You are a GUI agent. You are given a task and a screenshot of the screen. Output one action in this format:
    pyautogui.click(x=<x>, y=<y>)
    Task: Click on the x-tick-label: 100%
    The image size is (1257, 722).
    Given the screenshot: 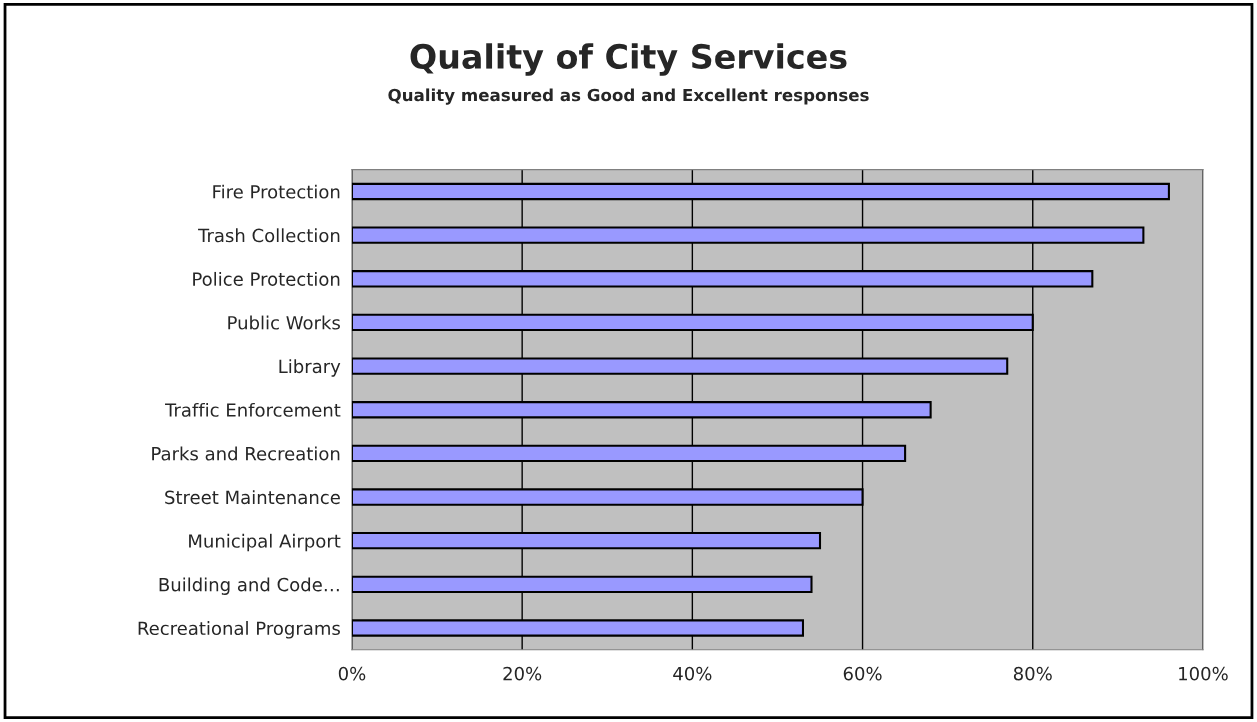 What is the action you would take?
    pyautogui.click(x=1203, y=673)
    